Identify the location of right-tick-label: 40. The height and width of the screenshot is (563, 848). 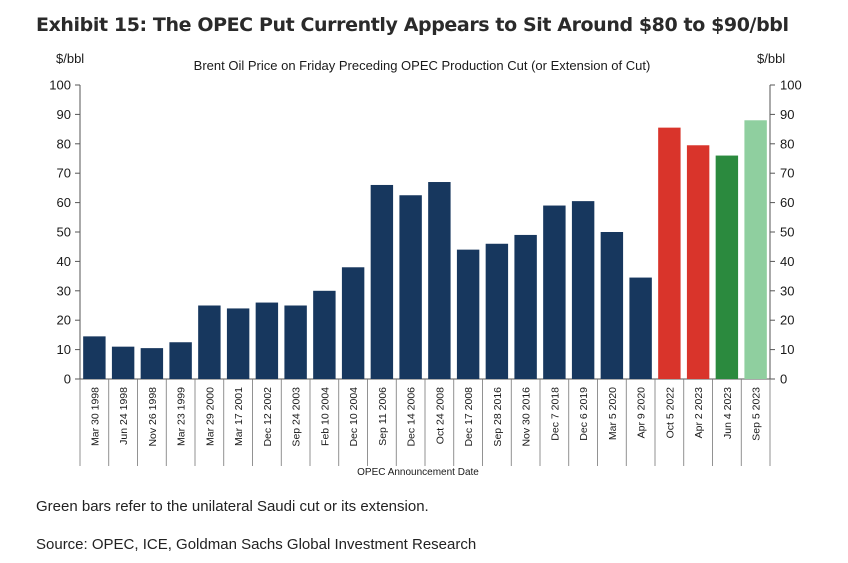
(787, 261).